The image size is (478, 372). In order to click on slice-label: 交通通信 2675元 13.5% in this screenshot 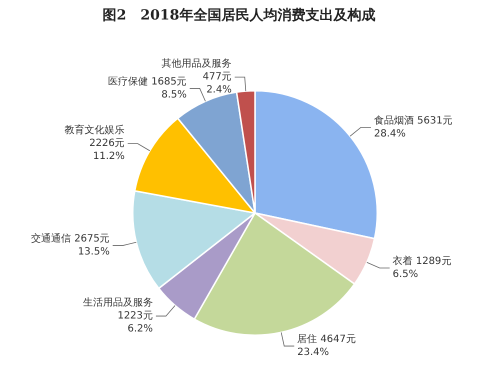, I will do `click(70, 245)`.